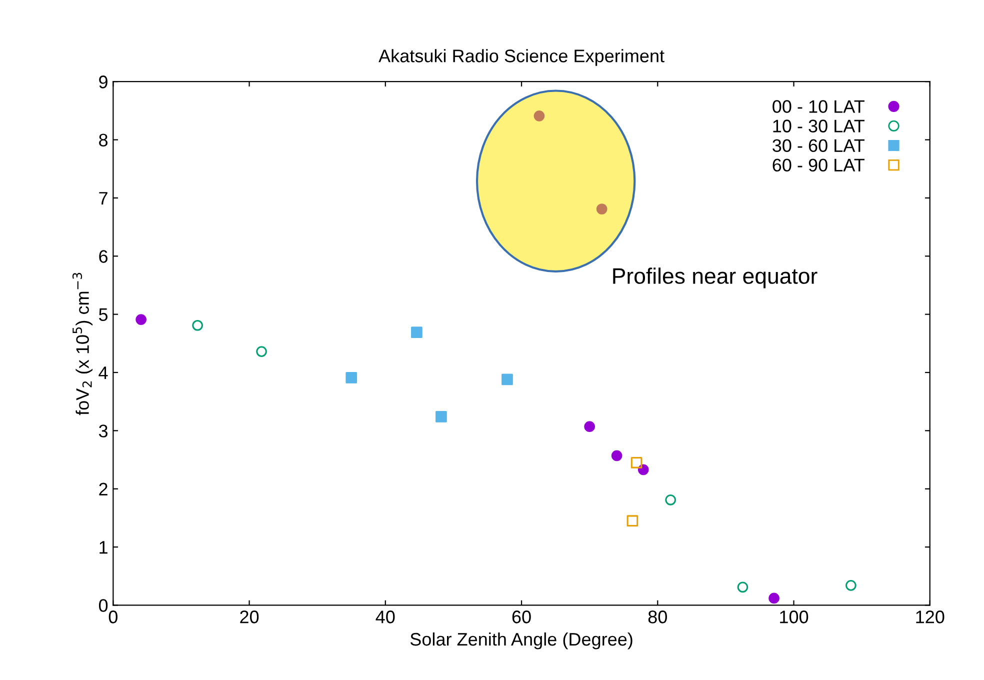 This screenshot has height=680, width=984. What do you see at coordinates (103, 256) in the screenshot?
I see `y-tick-label: 6` at bounding box center [103, 256].